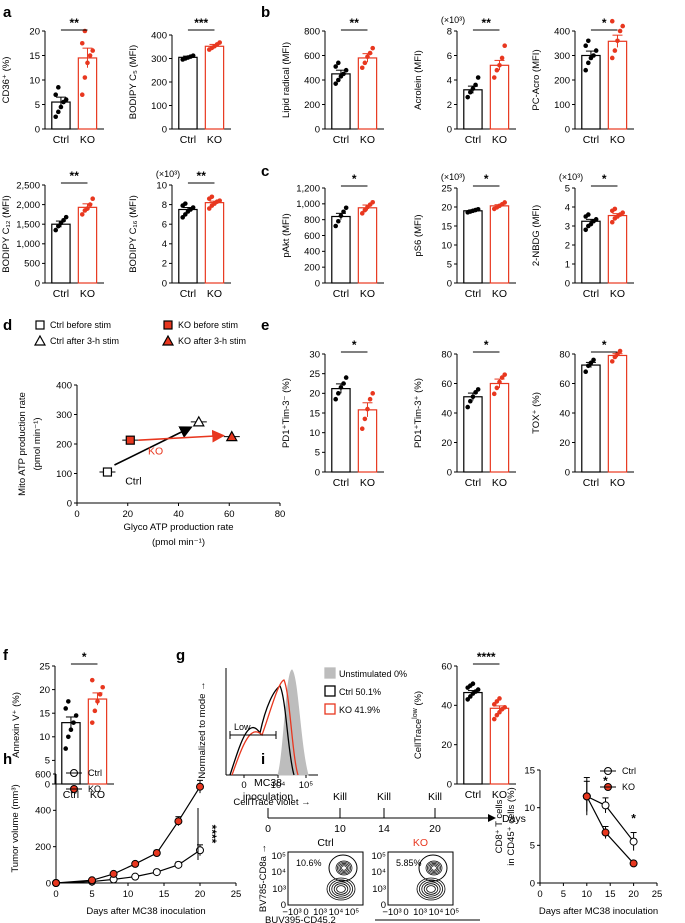  Describe the element at coordinates (37, 443) in the screenshot. I see `y-axis-unit: (pmol min⁻¹)` at that location.